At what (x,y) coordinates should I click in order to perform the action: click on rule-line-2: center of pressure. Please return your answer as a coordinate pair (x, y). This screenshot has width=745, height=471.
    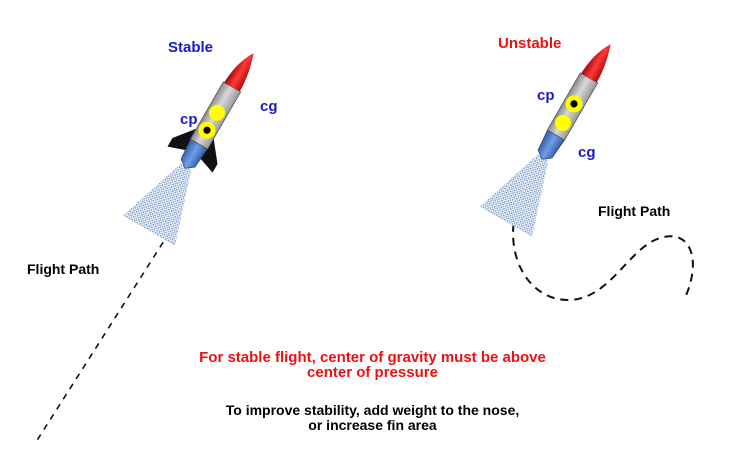
    Looking at the image, I should click on (372, 372).